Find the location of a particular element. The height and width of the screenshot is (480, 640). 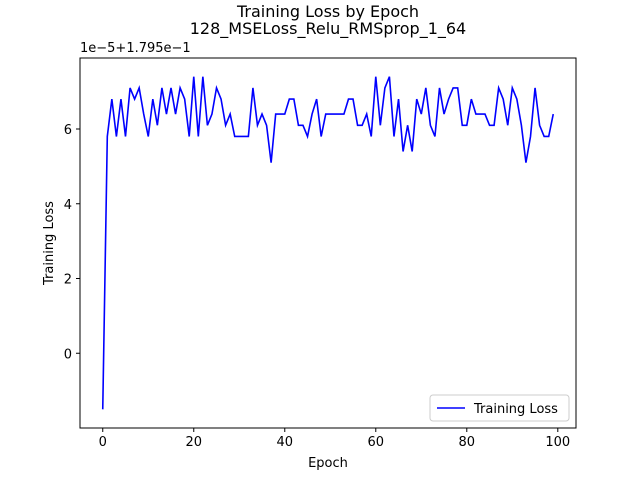

y-tick-label: 0 is located at coordinates (68, 354).